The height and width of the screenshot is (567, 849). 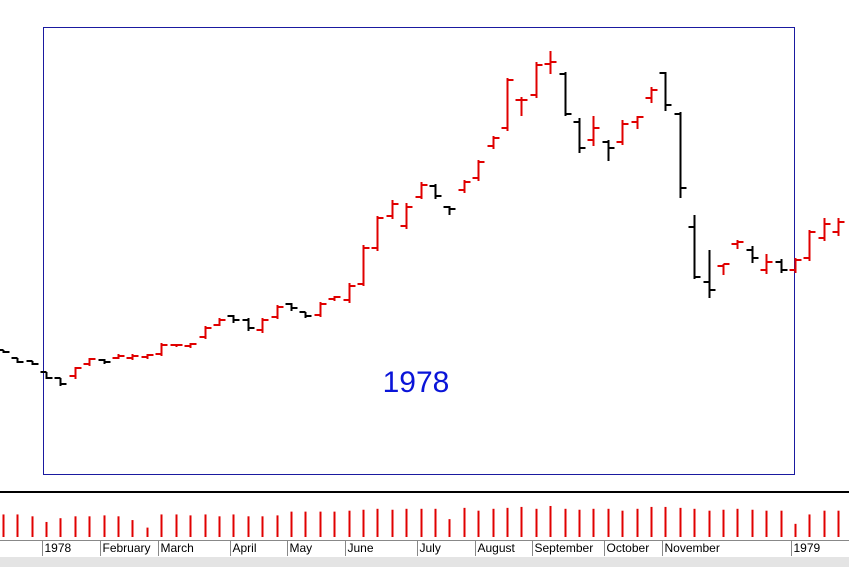 What do you see at coordinates (497, 548) in the screenshot?
I see `x-tick-label: August` at bounding box center [497, 548].